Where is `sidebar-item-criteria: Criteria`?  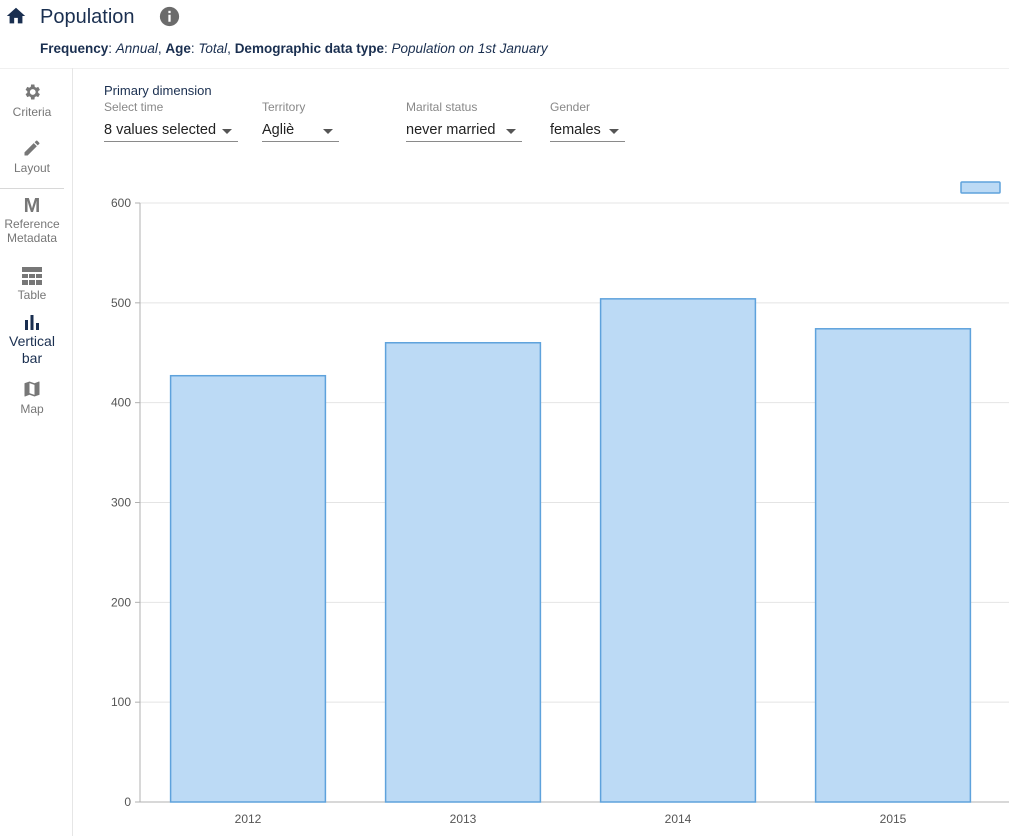
sidebar-item-criteria: Criteria is located at coordinates (32, 100).